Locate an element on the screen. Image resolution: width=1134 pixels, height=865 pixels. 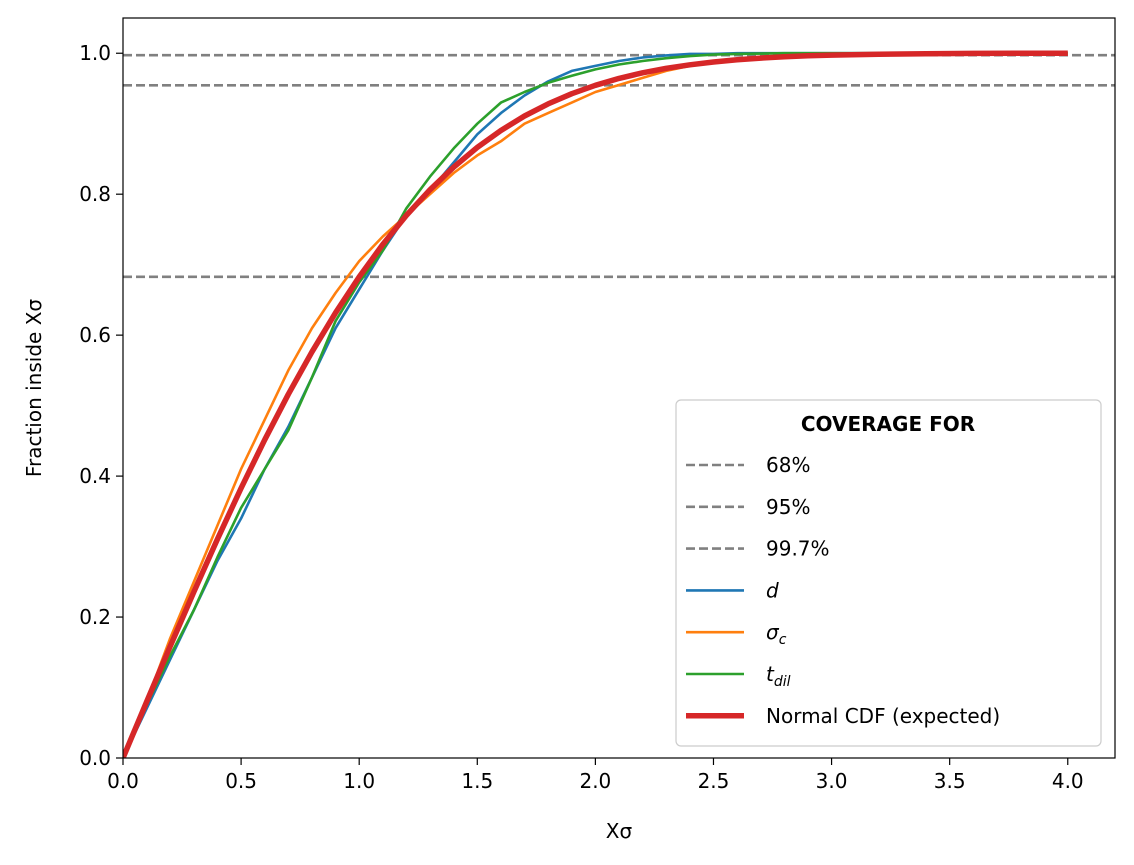
x-tick-label: 2.0 is located at coordinates (595, 781).